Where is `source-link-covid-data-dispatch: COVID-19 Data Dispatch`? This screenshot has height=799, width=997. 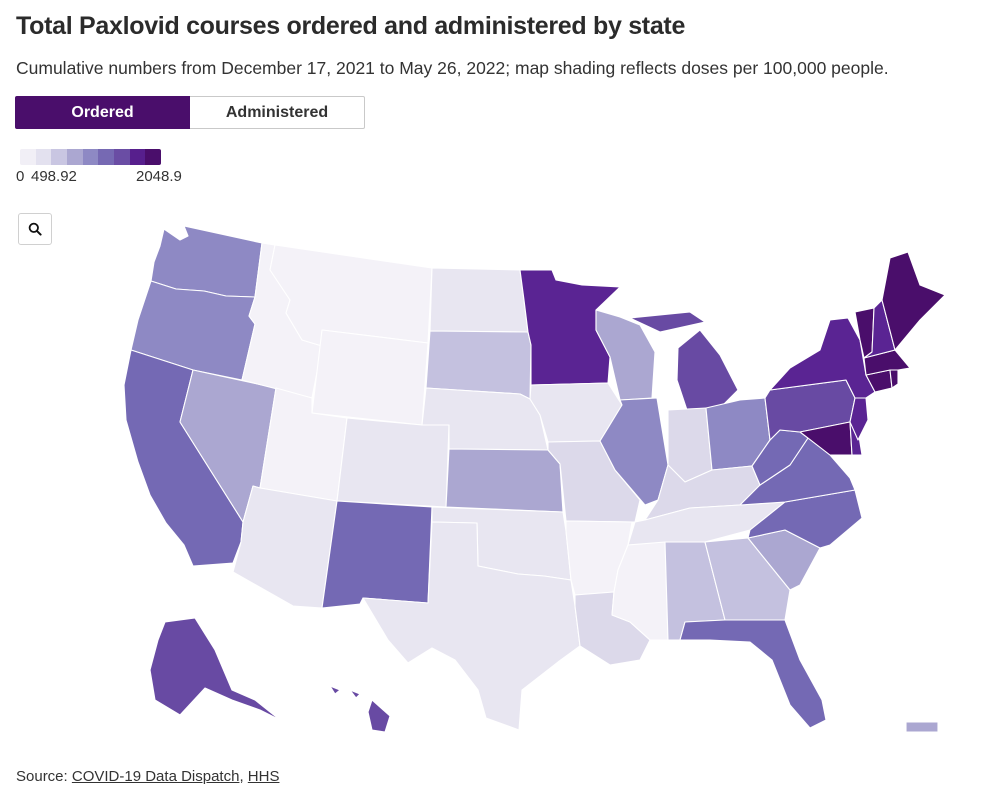
source-link-covid-data-dispatch: COVID-19 Data Dispatch is located at coordinates (155, 776).